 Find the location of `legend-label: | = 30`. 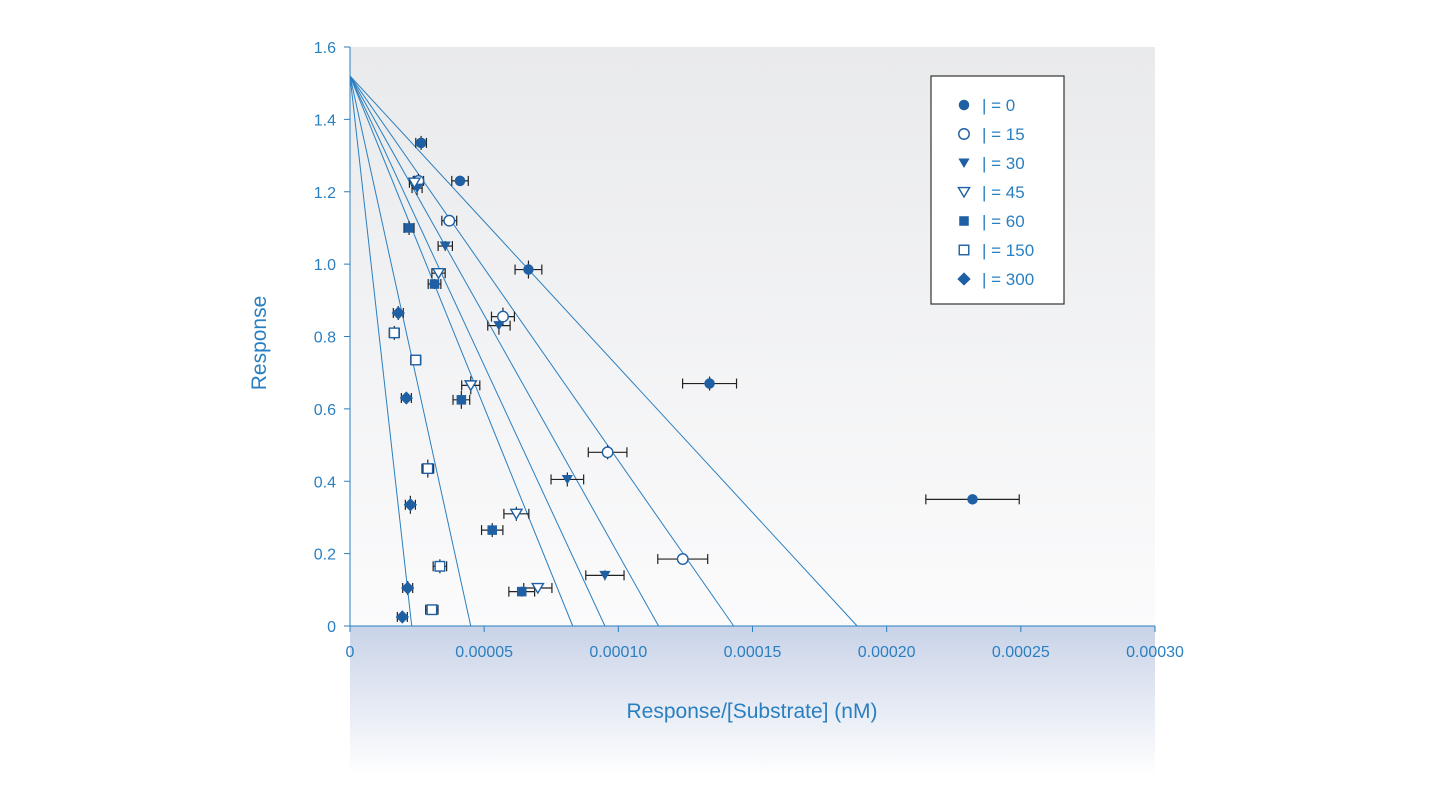

legend-label: | = 30 is located at coordinates (1003, 163).